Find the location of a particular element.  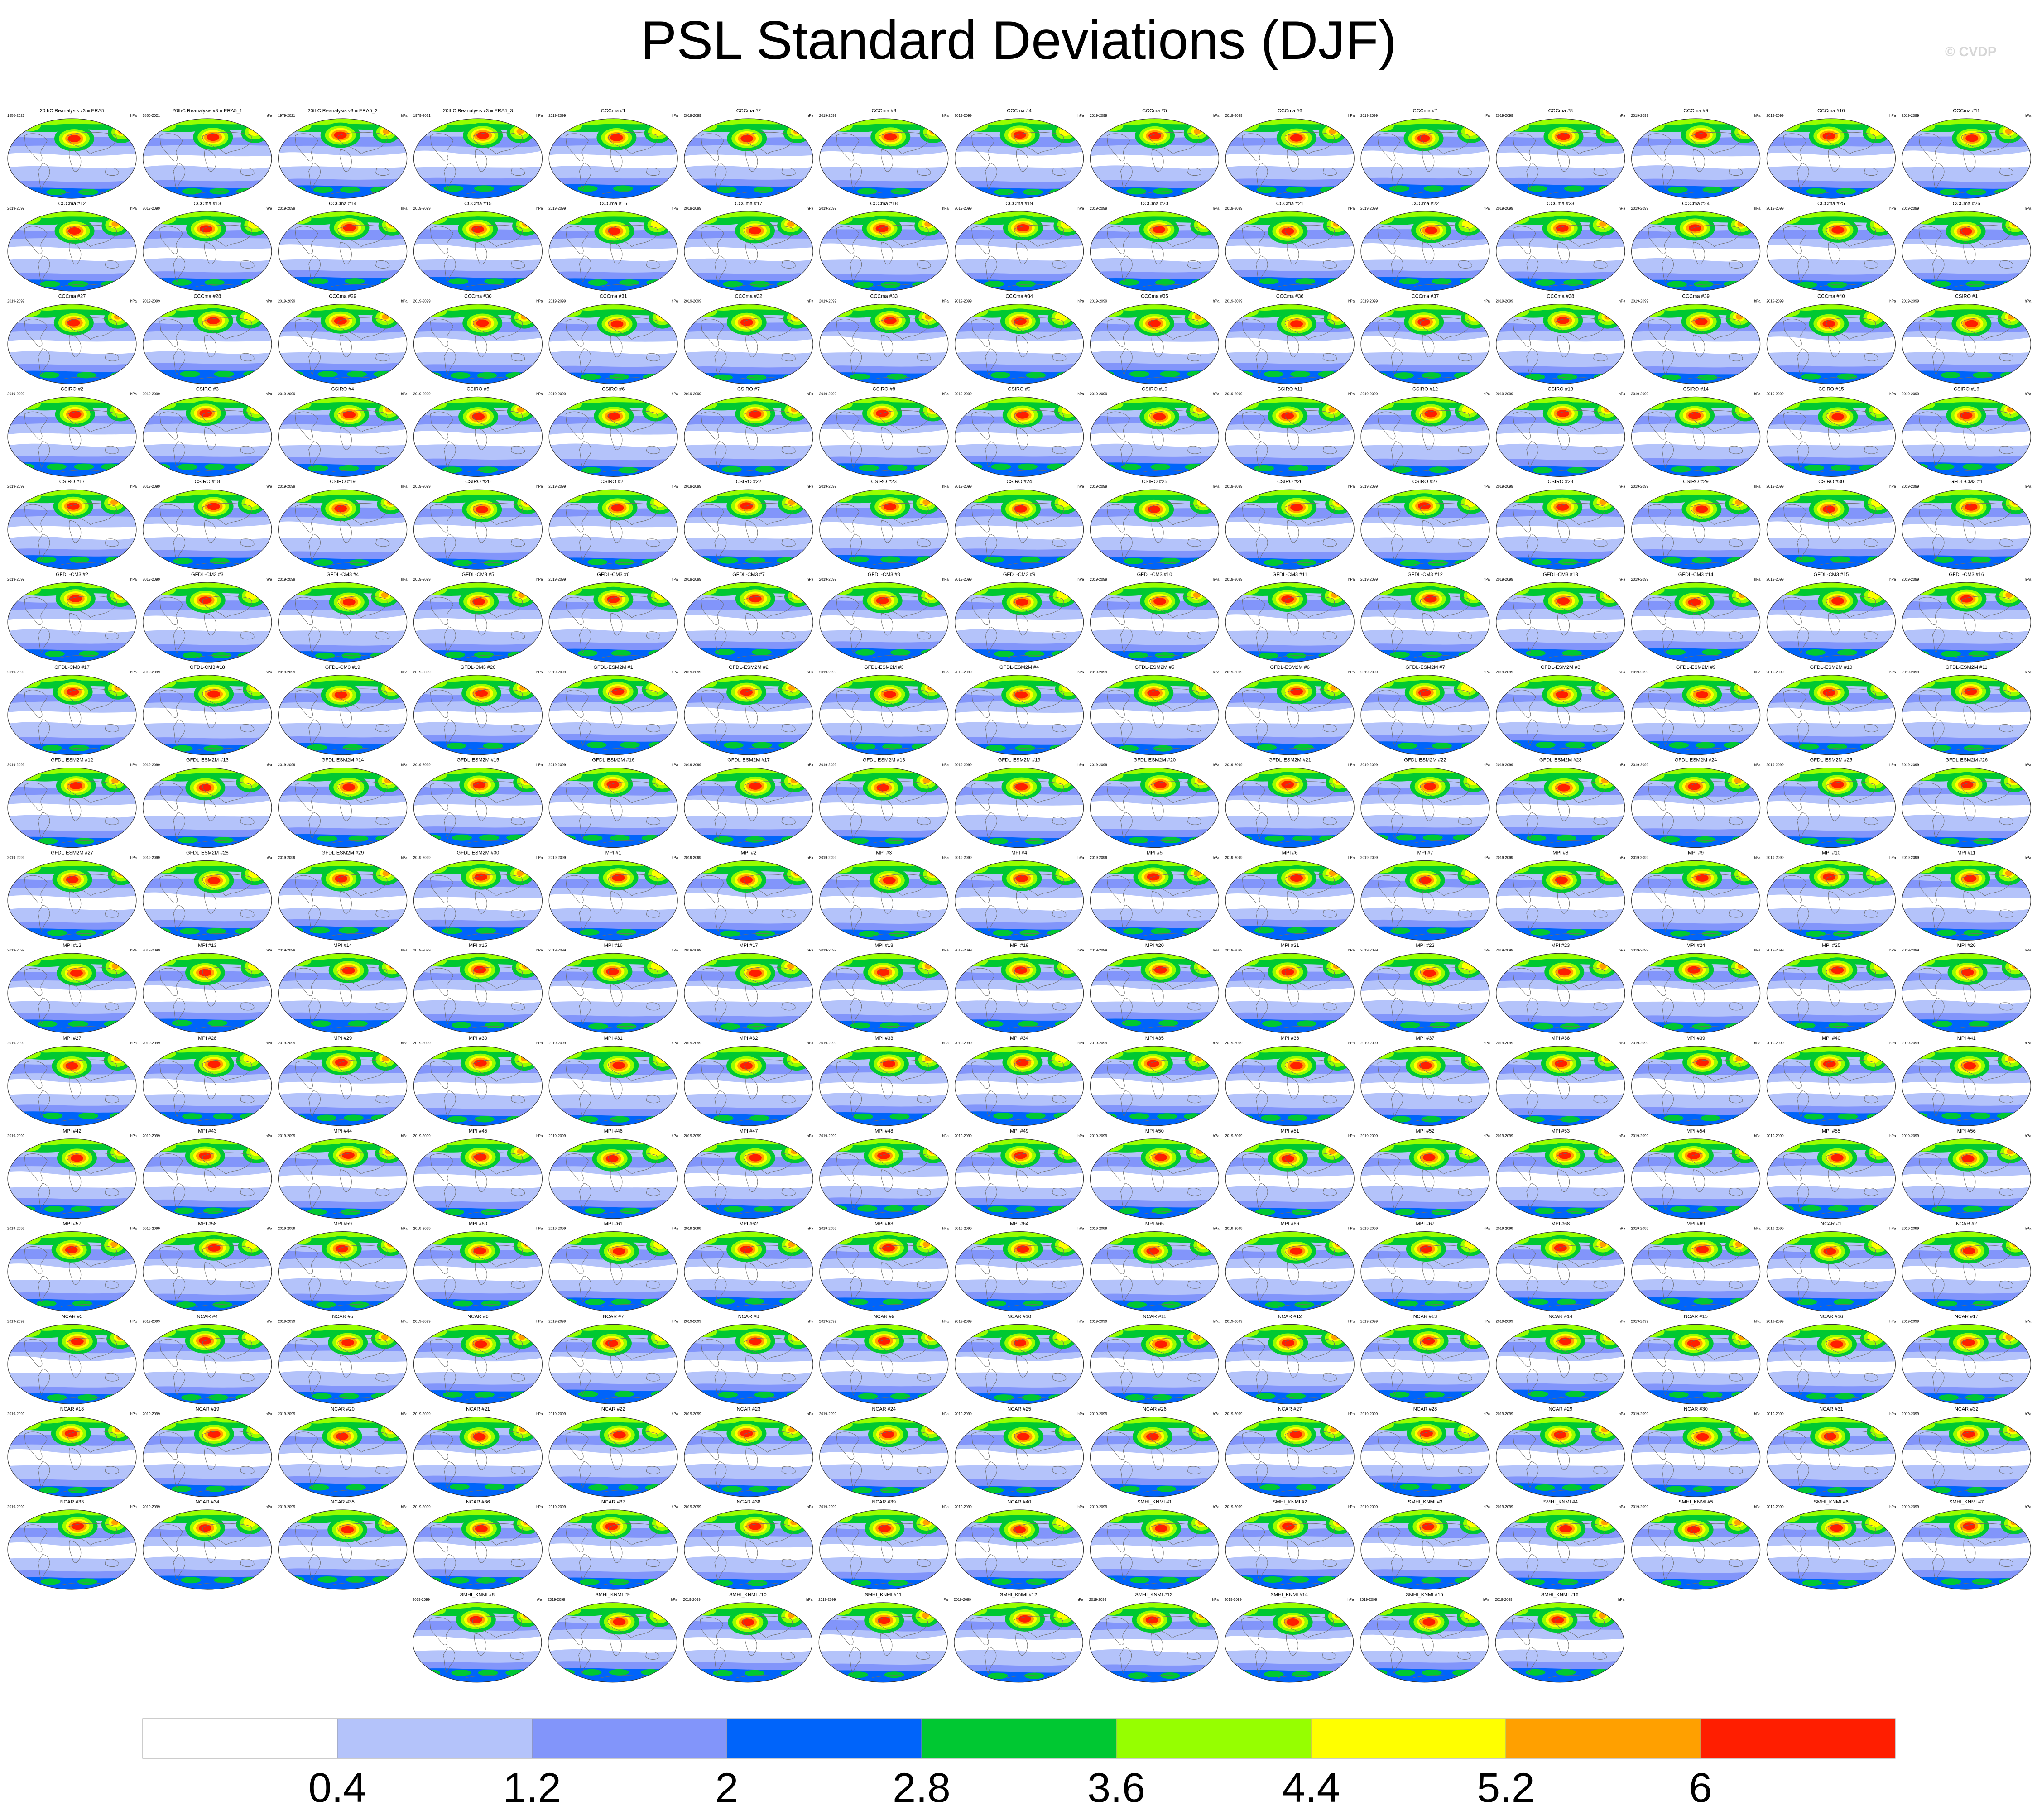

panel-title: CCCma #37 is located at coordinates (1426, 297).